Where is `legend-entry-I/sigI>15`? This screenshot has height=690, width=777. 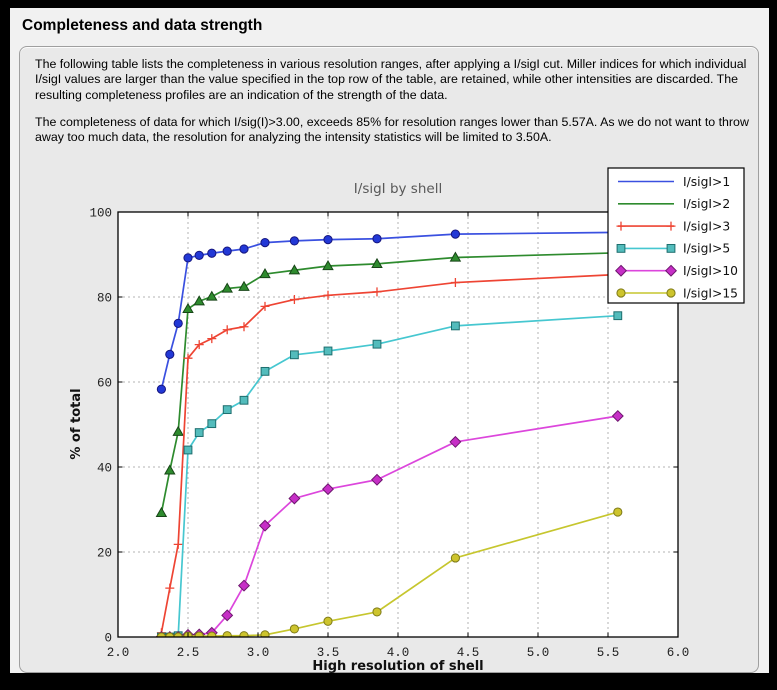
legend-entry-I/sigI>15 is located at coordinates (646, 293).